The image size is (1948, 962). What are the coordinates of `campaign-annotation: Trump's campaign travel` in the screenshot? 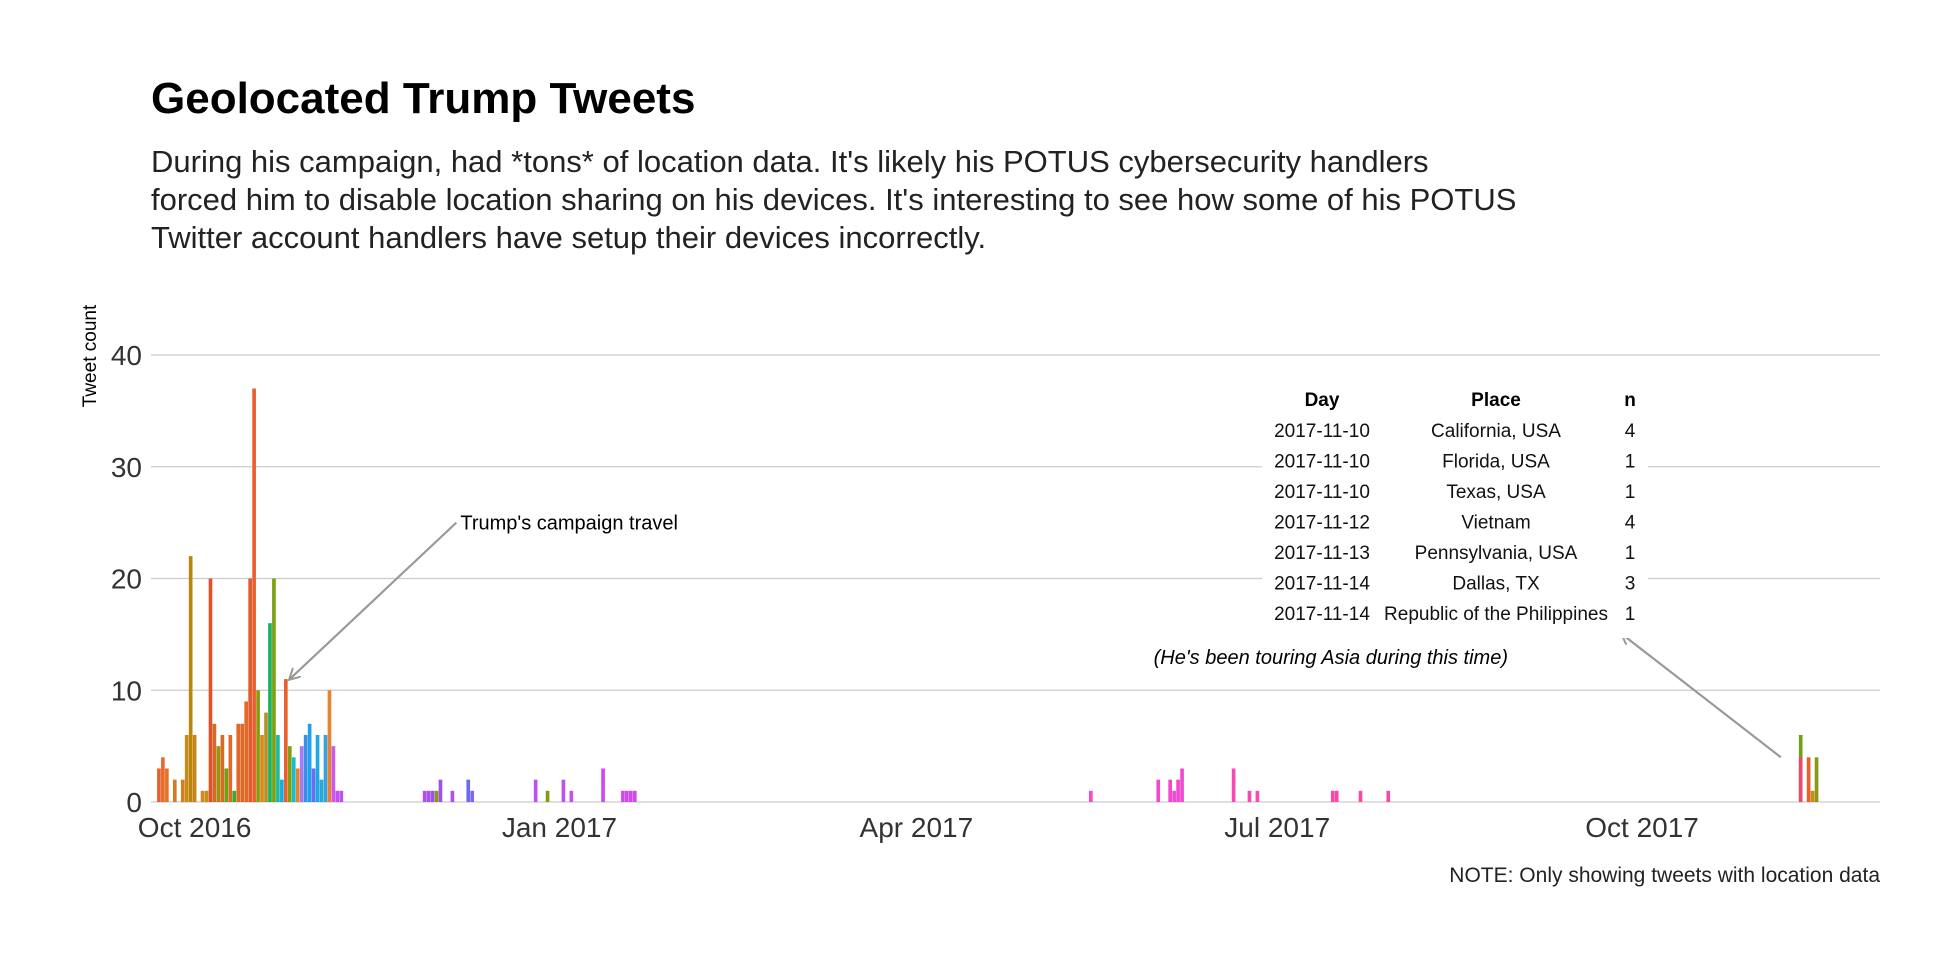 It's located at (569, 524).